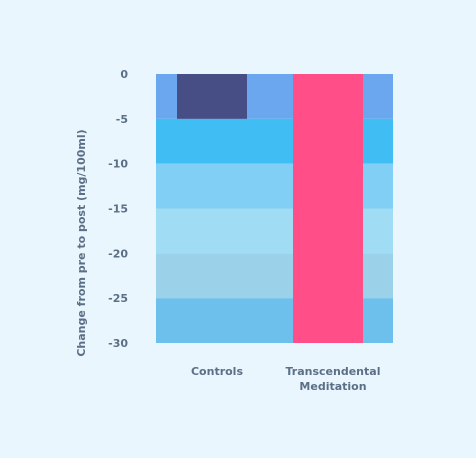 Image resolution: width=476 pixels, height=458 pixels. Describe the element at coordinates (122, 119) in the screenshot. I see `y-tick-label: -5` at that location.